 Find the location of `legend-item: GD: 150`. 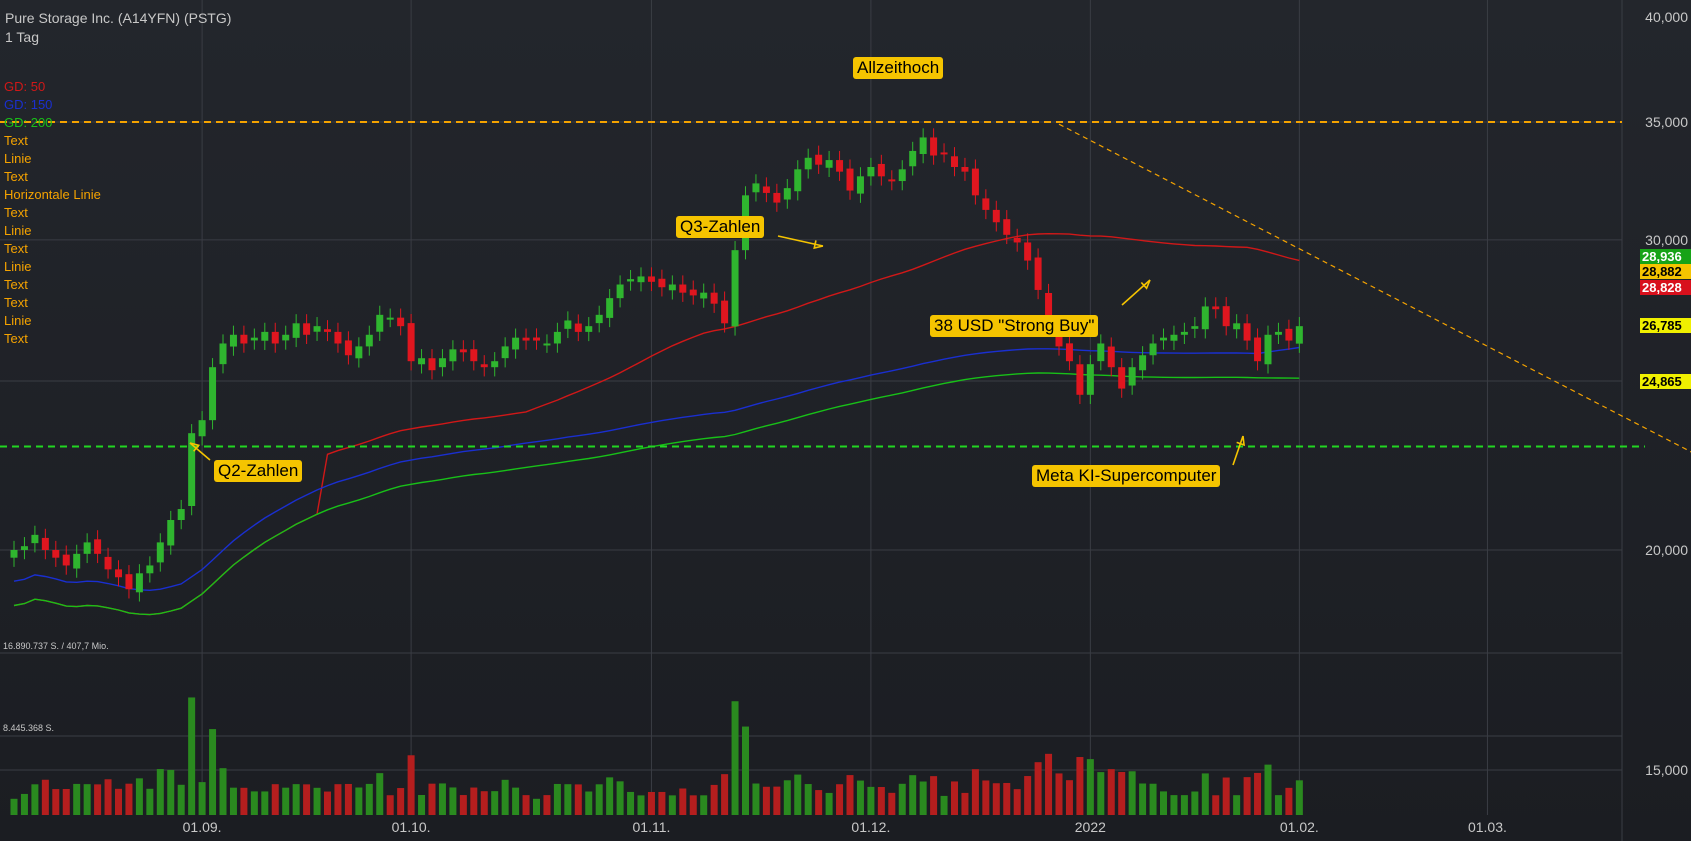

legend-item: GD: 150 is located at coordinates (28, 104).